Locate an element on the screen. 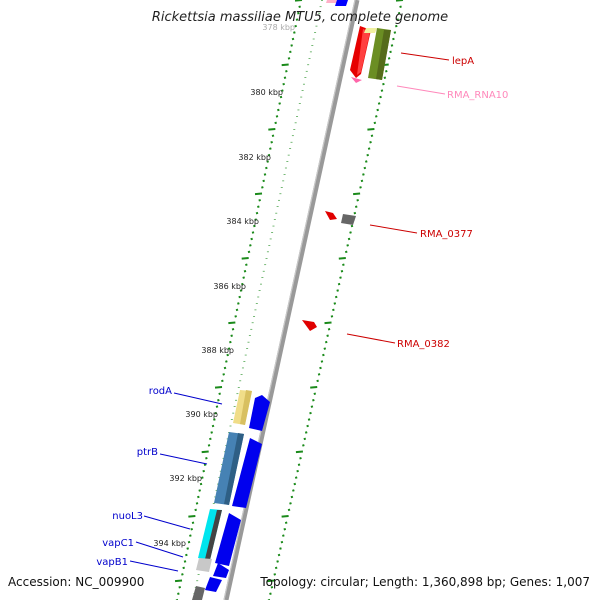  feature-label-roda: rodA is located at coordinates (160, 391).